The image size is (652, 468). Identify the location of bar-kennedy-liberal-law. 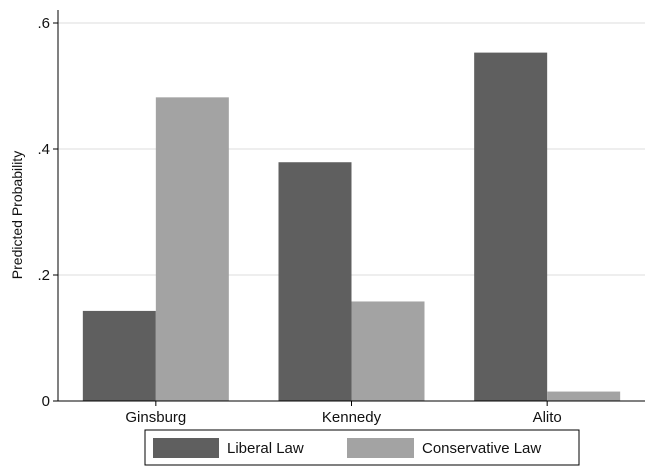
(315, 281).